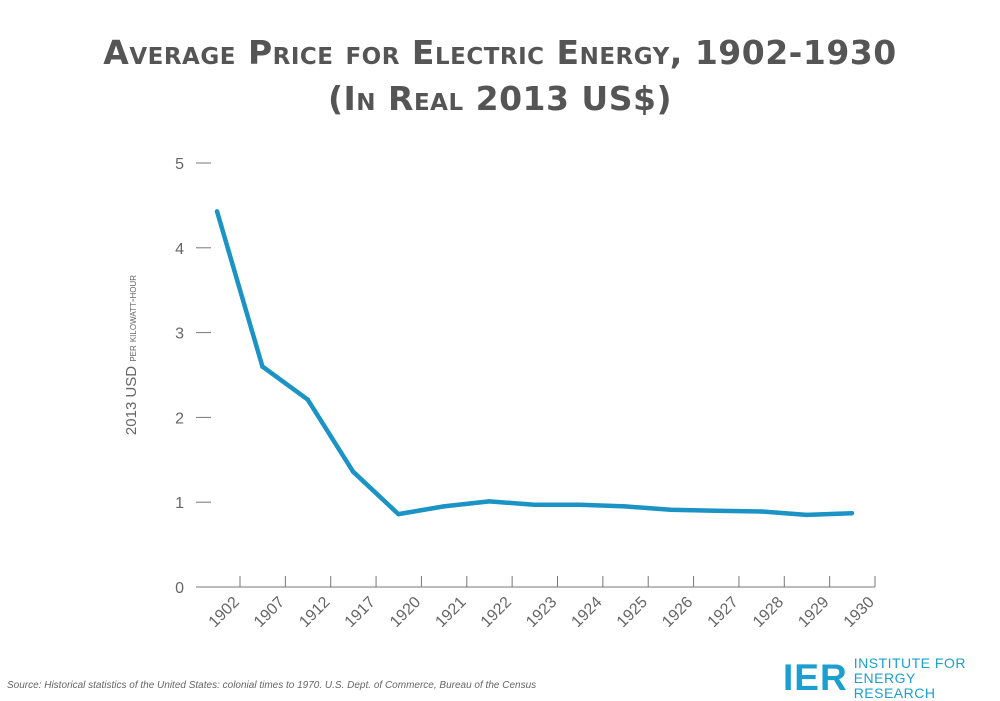 The image size is (1000, 701). What do you see at coordinates (815, 677) in the screenshot?
I see `logo-mark: IER` at bounding box center [815, 677].